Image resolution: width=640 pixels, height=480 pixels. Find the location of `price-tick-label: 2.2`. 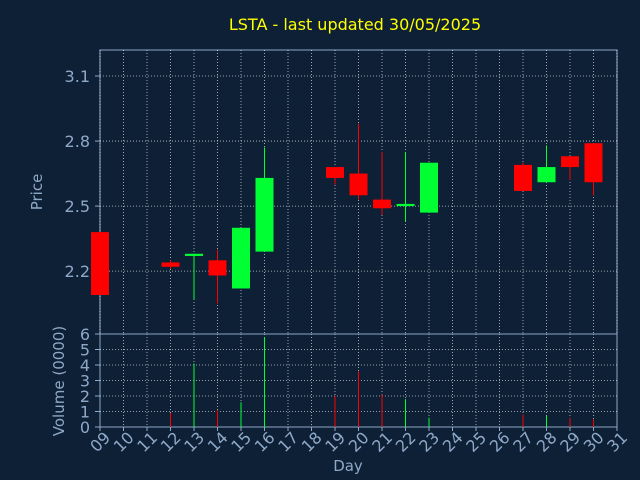

price-tick-label: 2.2 is located at coordinates (77, 271).